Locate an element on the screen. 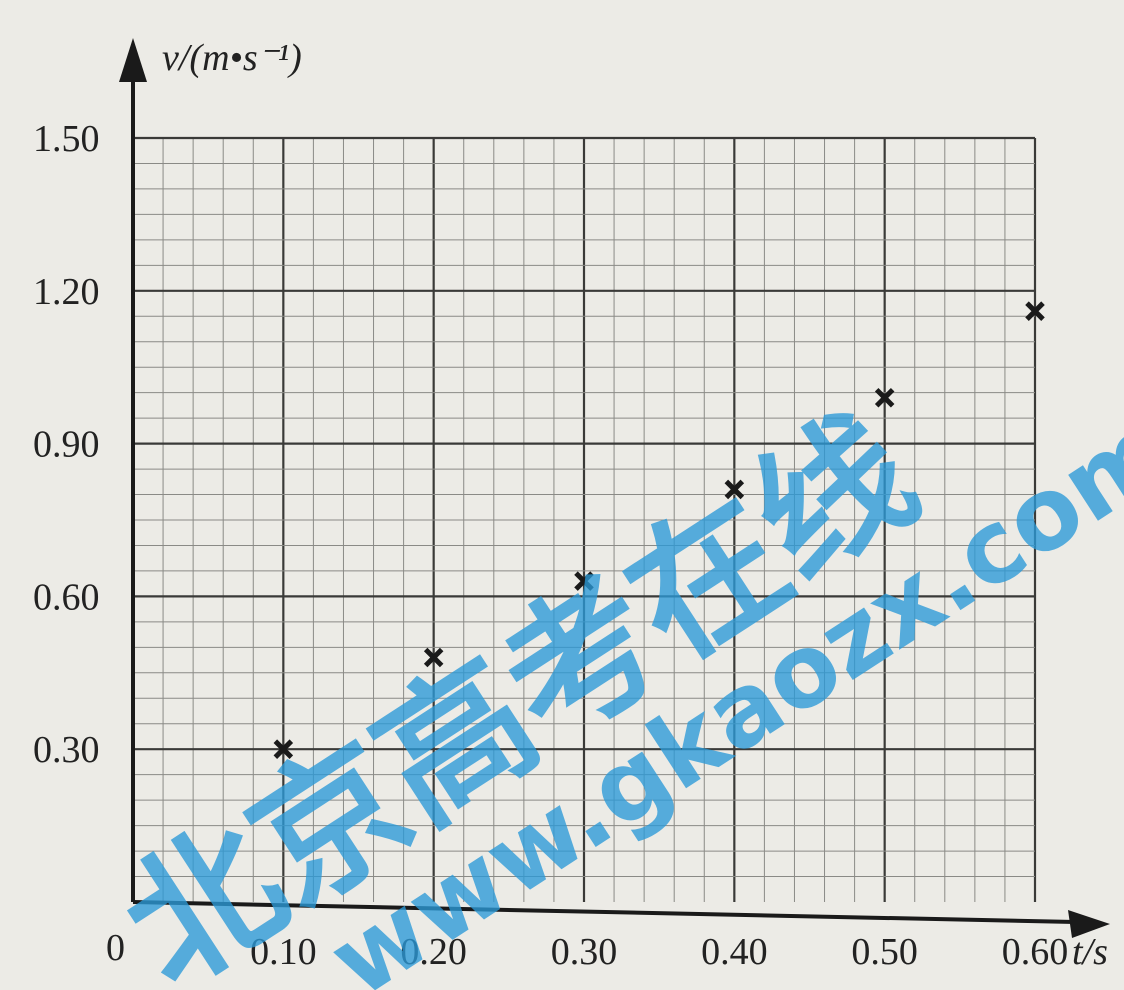 Image resolution: width=1124 pixels, height=990 pixels. y-axis-label: v/(m•s⁻¹) is located at coordinates (232, 58).